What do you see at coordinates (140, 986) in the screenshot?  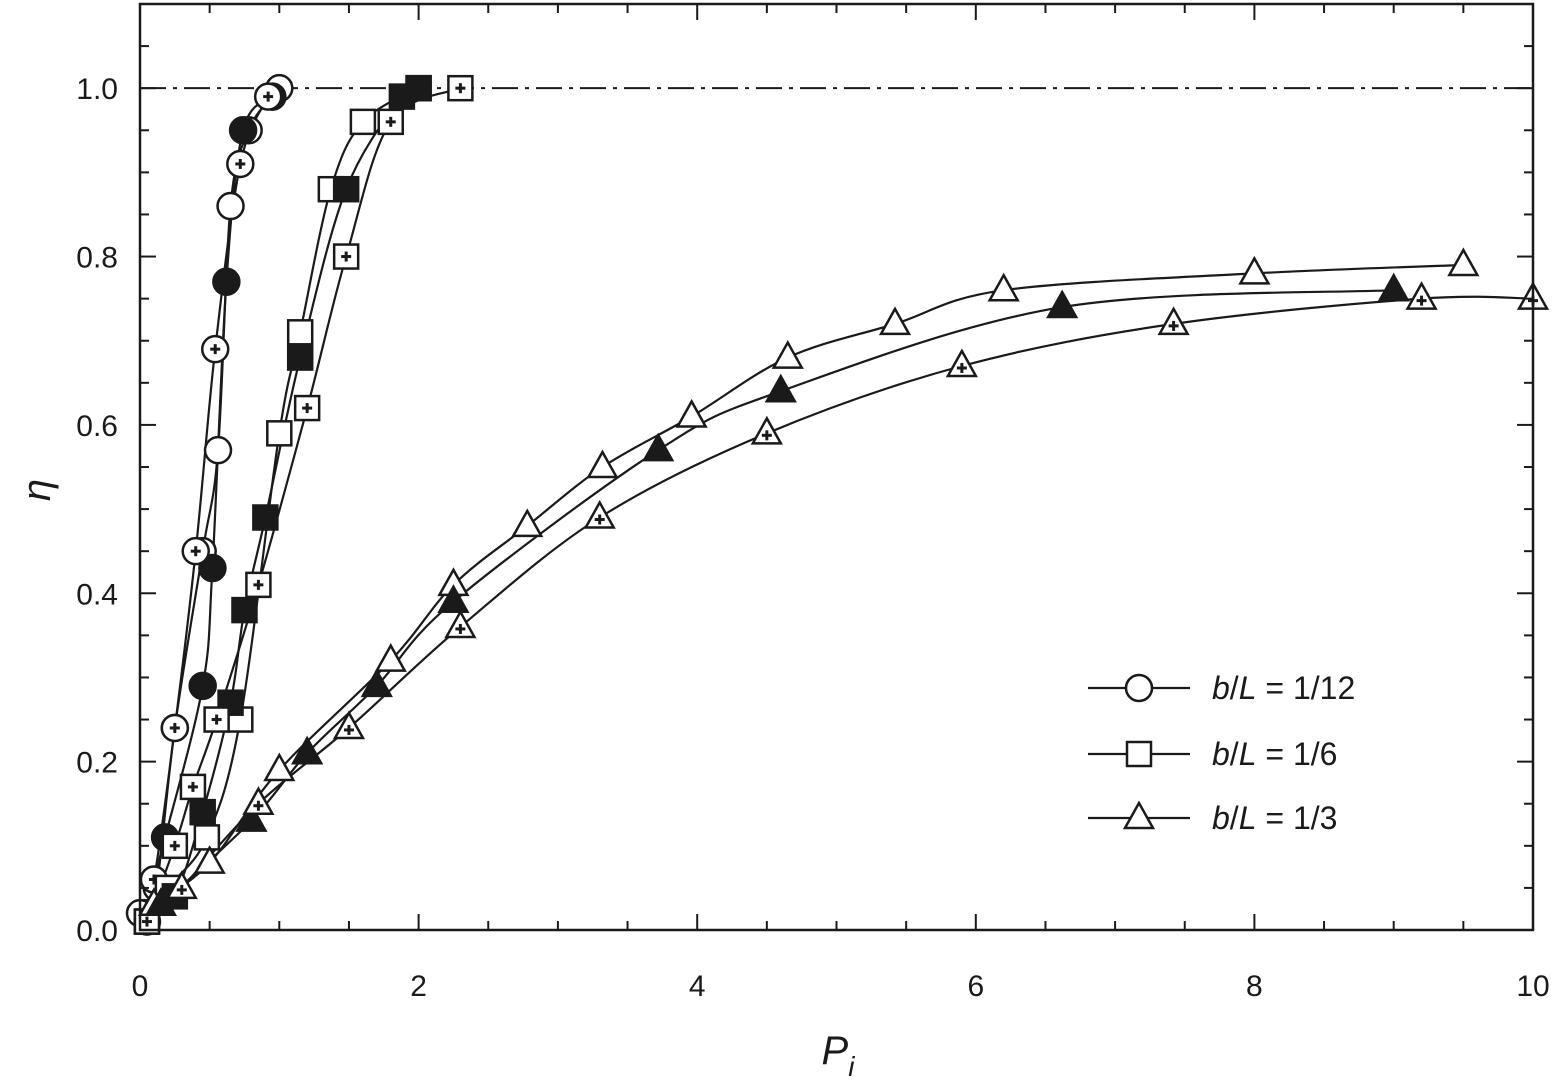 I see `x-tick-label: 0` at bounding box center [140, 986].